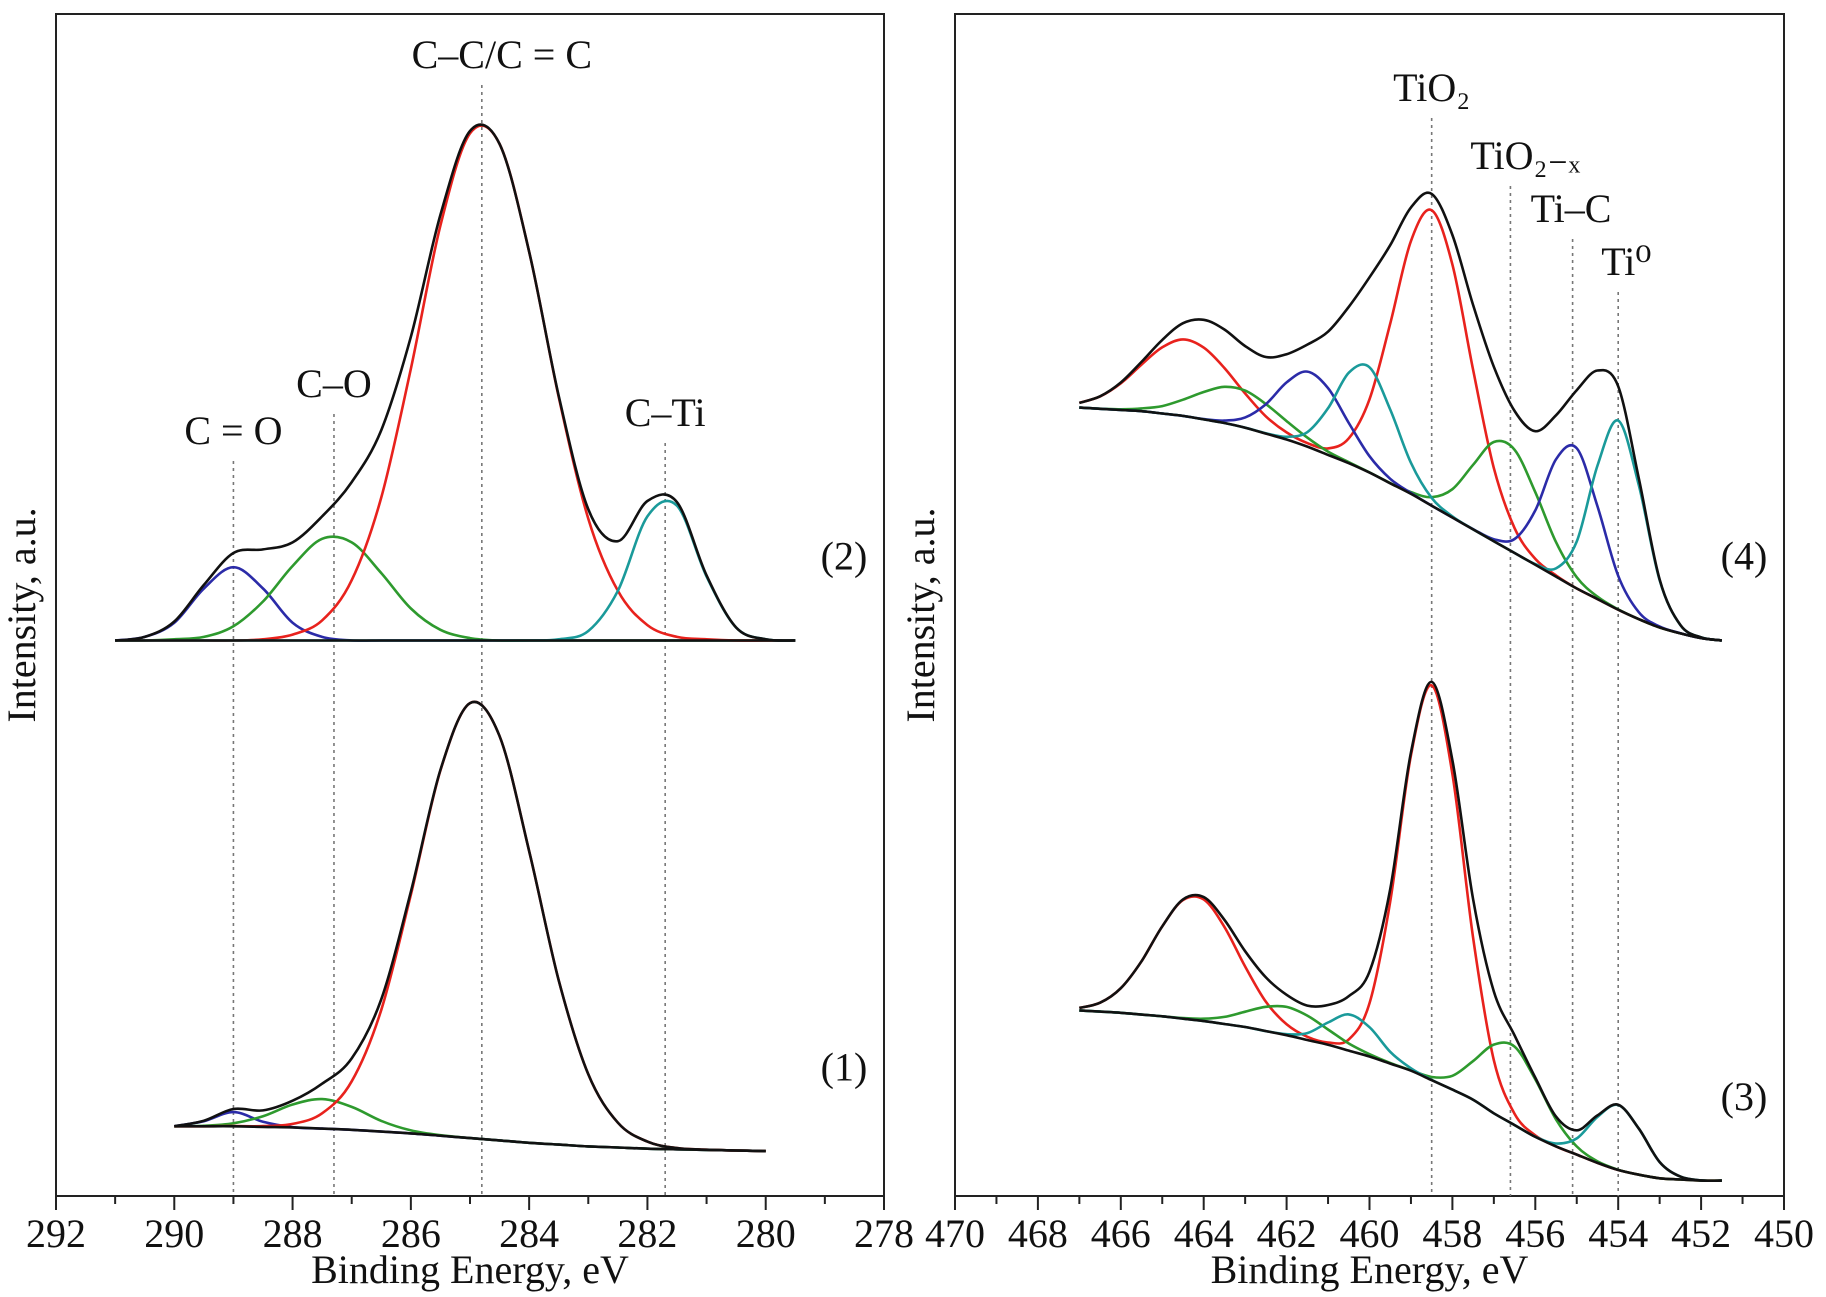  What do you see at coordinates (1744, 556) in the screenshot?
I see `spectrum-label: (4)` at bounding box center [1744, 556].